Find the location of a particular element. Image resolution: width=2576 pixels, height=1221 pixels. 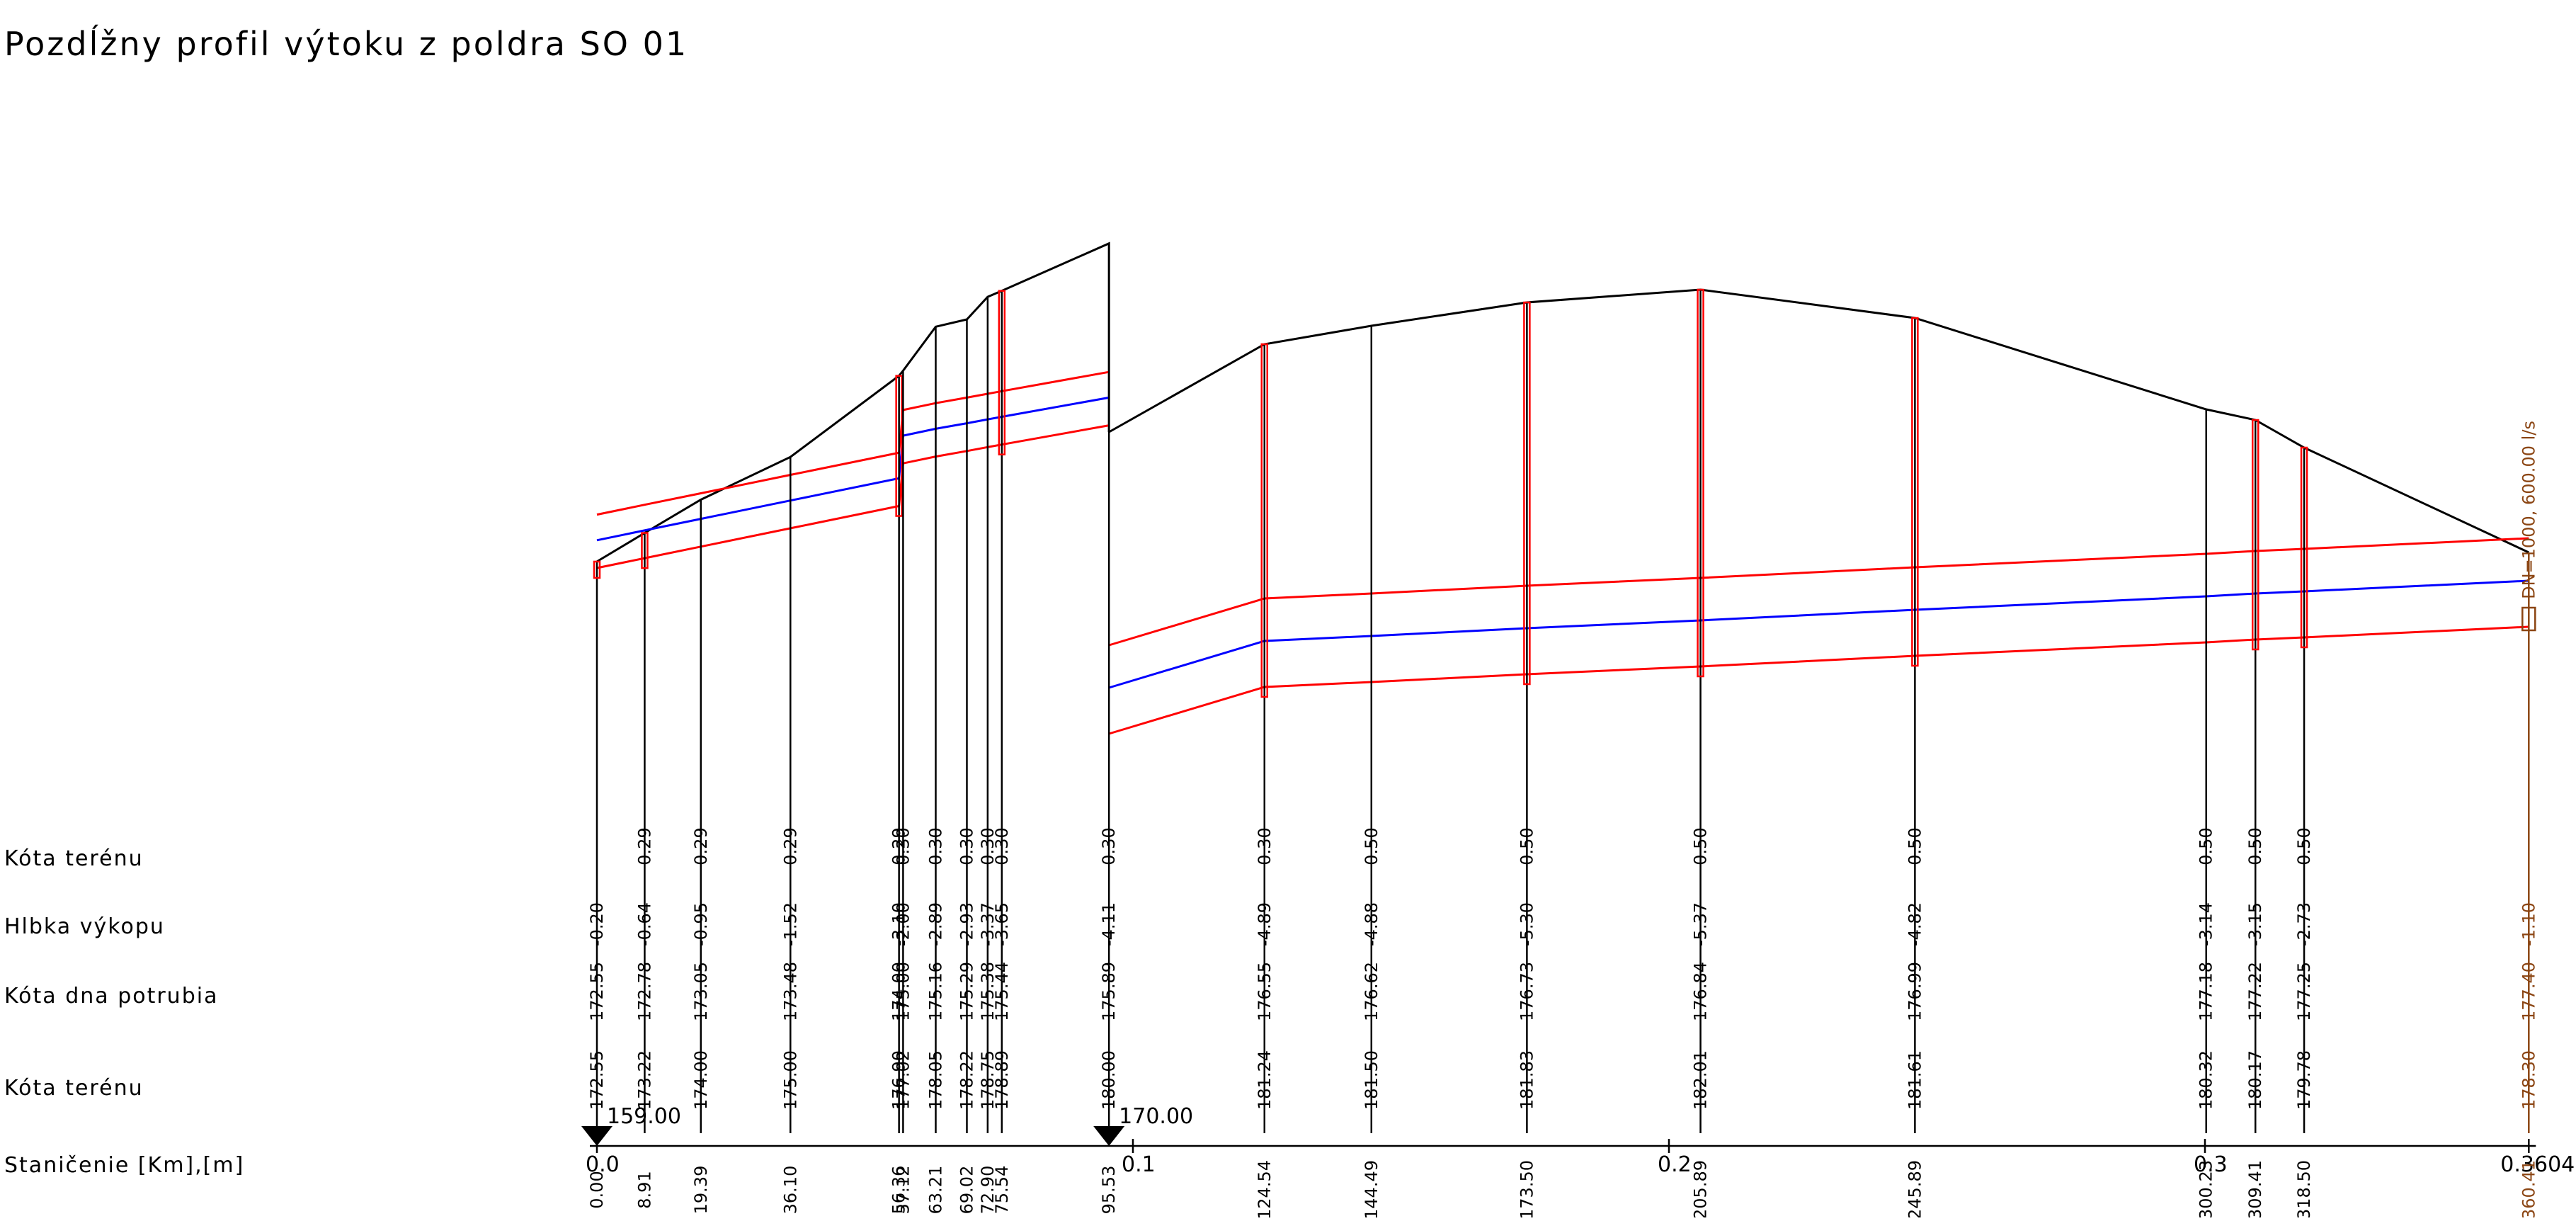

depth-value: -4.82 is located at coordinates (1915, 924).